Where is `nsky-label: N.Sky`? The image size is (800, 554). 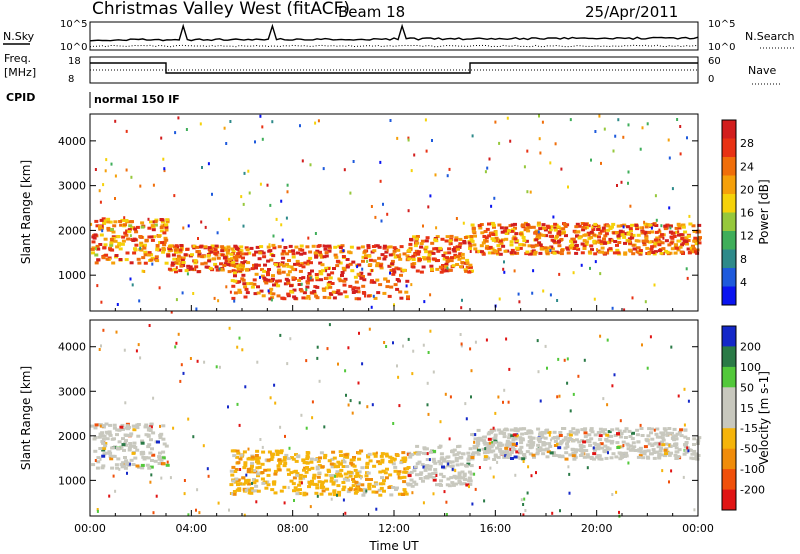 nsky-label: N.Sky is located at coordinates (19, 36).